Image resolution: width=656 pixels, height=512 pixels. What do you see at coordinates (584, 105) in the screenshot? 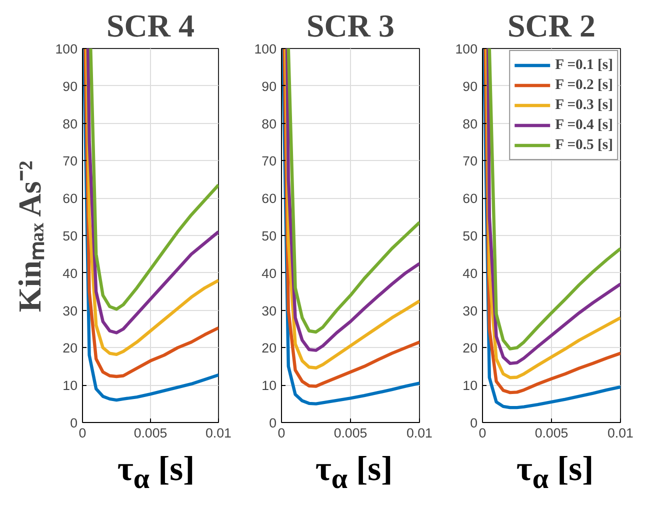
I see `legend-label: F =0.3 [s]` at bounding box center [584, 105].